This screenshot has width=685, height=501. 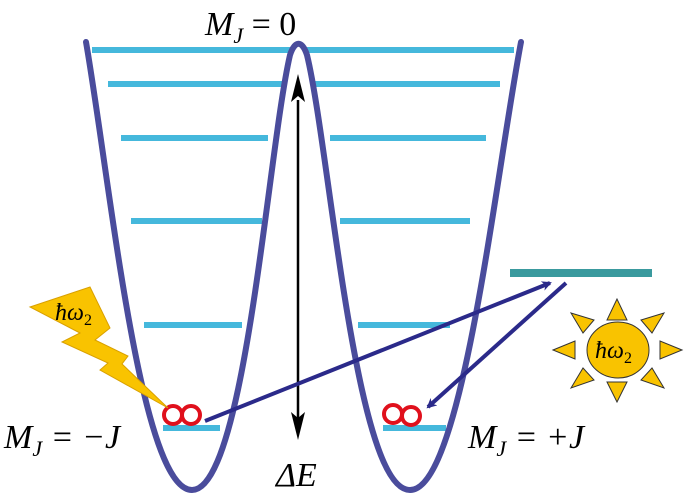 What do you see at coordinates (295, 475) in the screenshot?
I see `label-delta-e: ΔE` at bounding box center [295, 475].